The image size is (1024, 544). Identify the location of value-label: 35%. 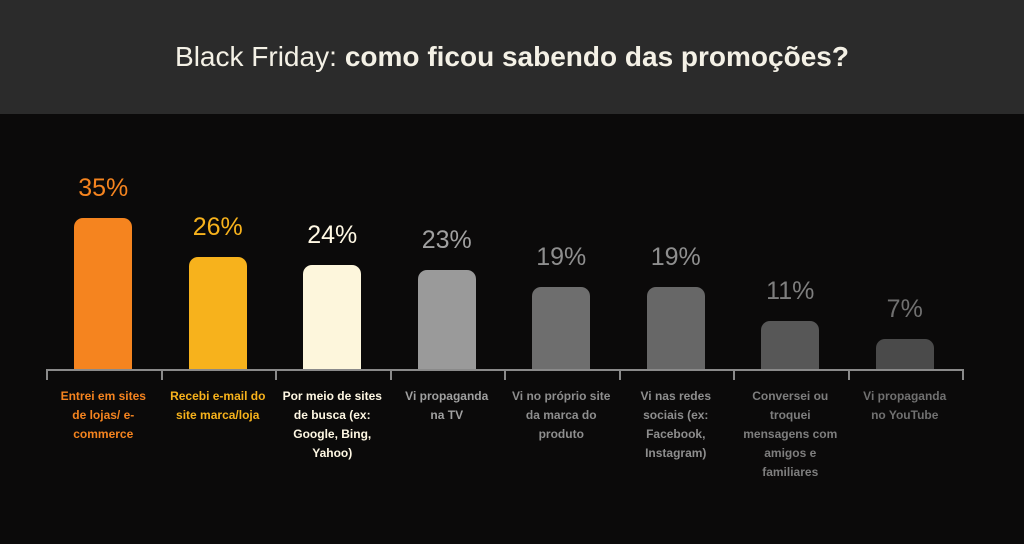
(103, 187).